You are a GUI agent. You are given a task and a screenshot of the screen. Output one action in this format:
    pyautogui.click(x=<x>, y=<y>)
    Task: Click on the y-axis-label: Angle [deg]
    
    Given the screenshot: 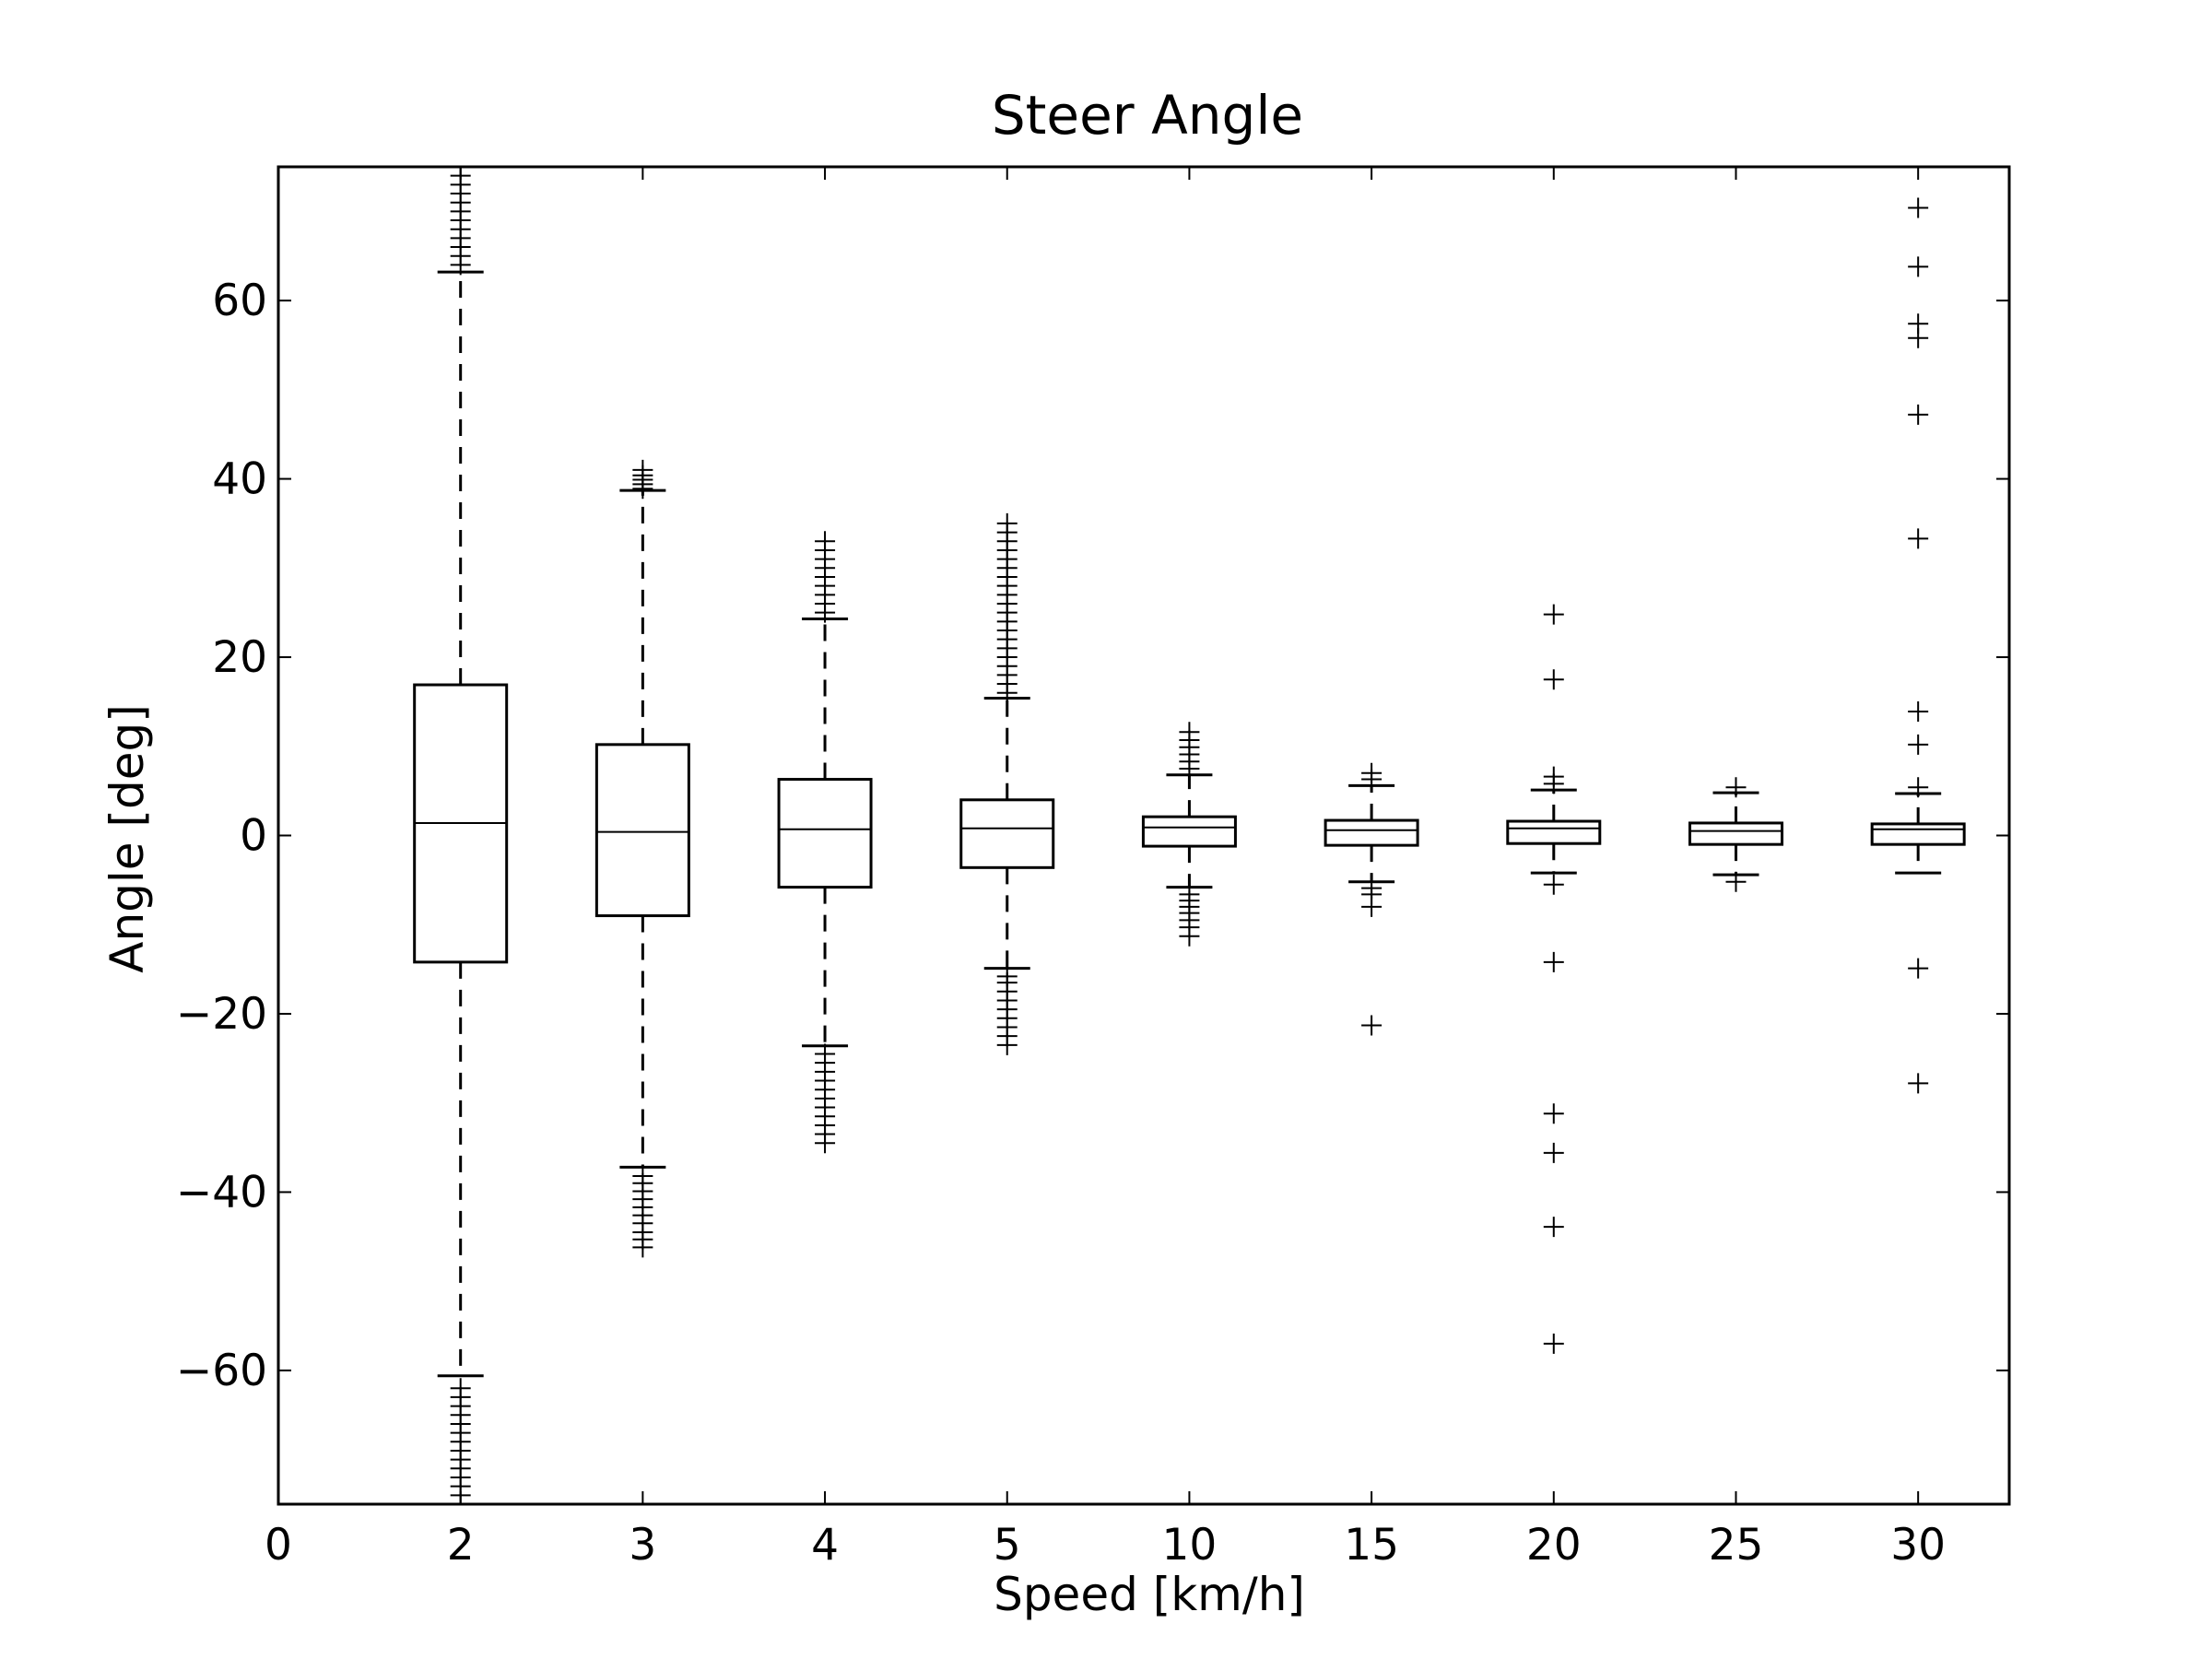 What is the action you would take?
    pyautogui.click(x=127, y=838)
    